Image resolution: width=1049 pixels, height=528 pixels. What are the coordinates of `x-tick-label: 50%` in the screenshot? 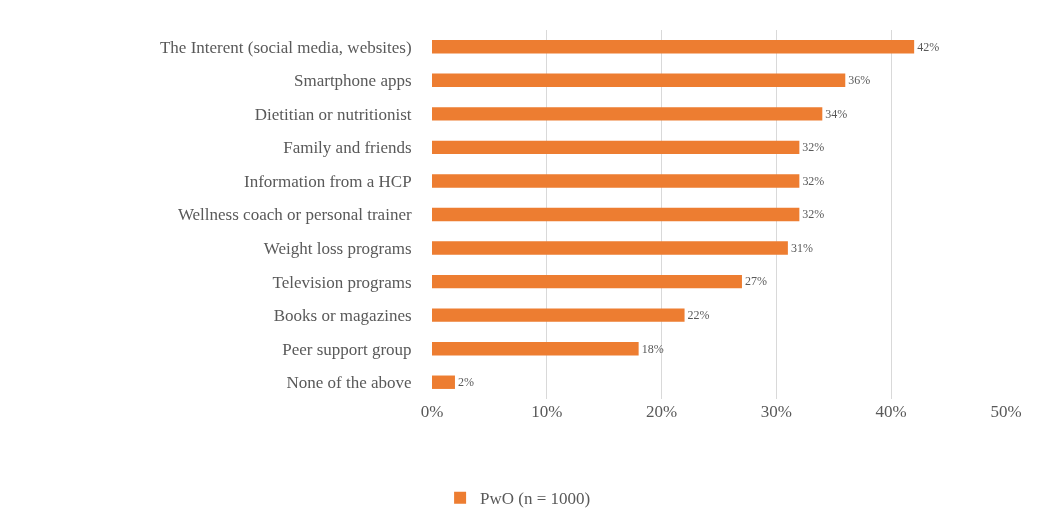 It's located at (1006, 411).